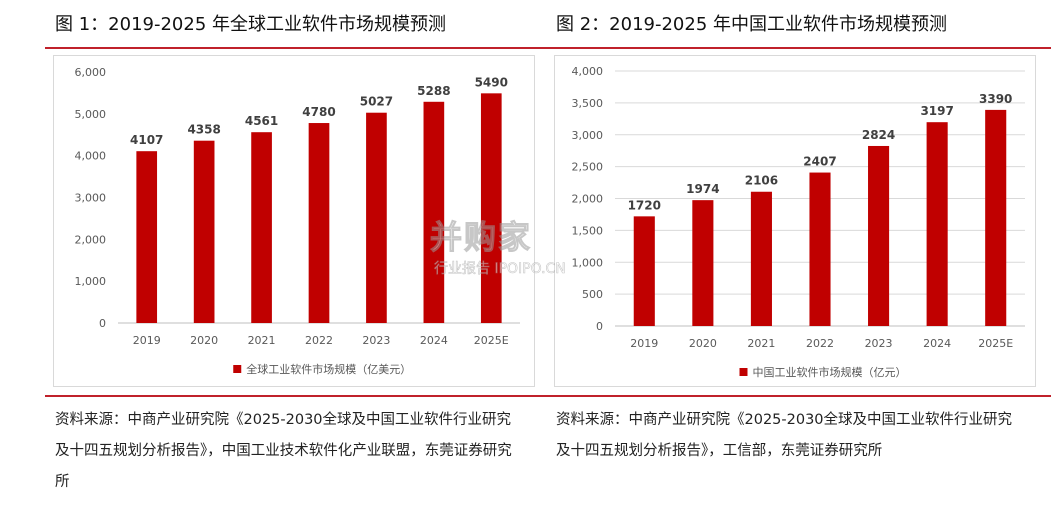  Describe the element at coordinates (328, 369) in the screenshot. I see `legend-label: 全球工业软件市场规模（亿美元）` at that location.